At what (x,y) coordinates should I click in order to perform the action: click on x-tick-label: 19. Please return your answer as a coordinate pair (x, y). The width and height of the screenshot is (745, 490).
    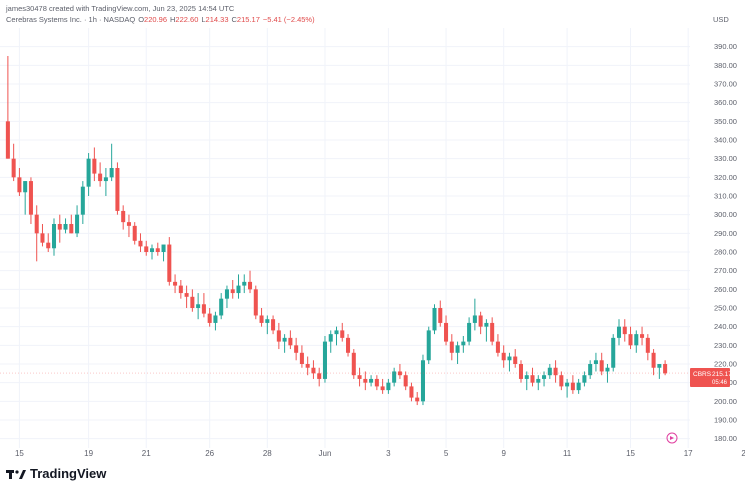
    Looking at the image, I should click on (88, 453).